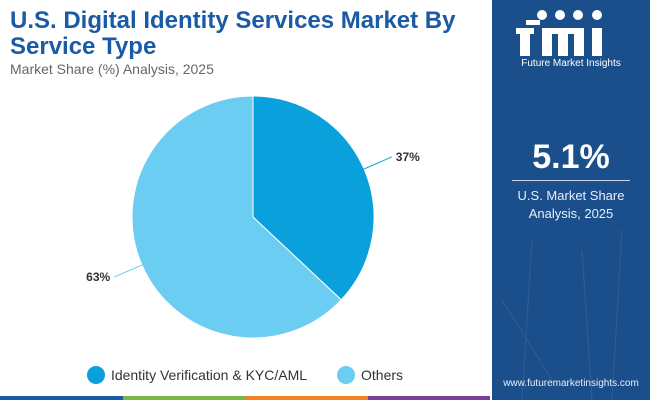 The image size is (650, 400). I want to click on legend-swatch-others, so click(346, 375).